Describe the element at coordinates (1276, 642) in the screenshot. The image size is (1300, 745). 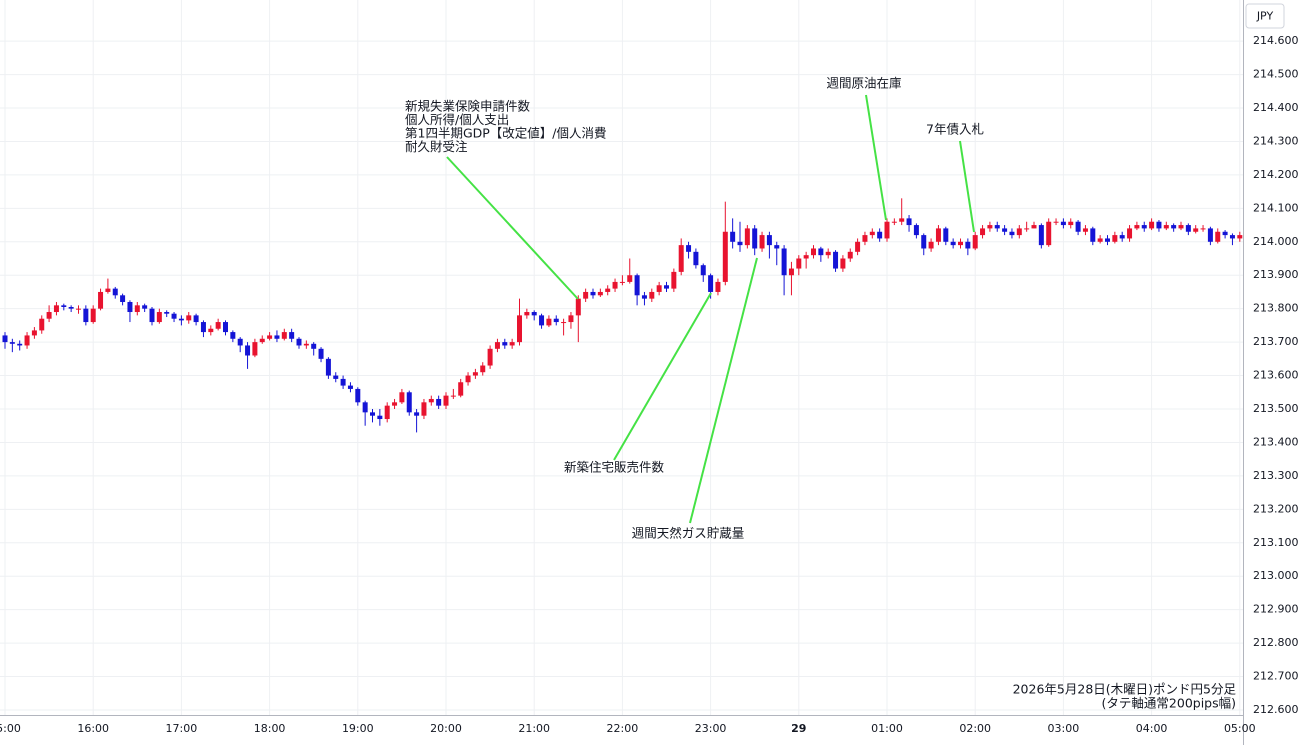
I see `y-tick-label: 212.800` at that location.